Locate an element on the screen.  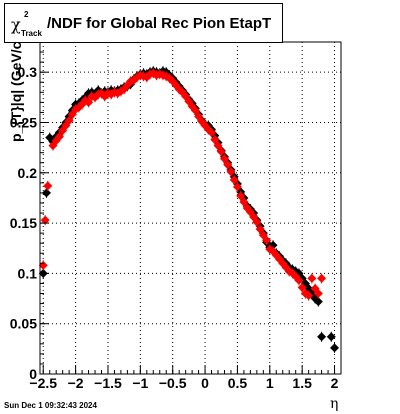
title-superscript: 2 is located at coordinates (26, 14).